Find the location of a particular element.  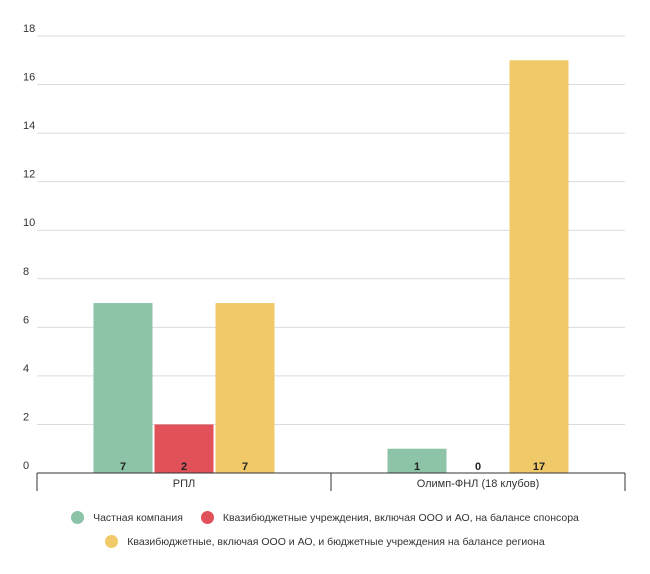

legend-swatch-region is located at coordinates (112, 541).